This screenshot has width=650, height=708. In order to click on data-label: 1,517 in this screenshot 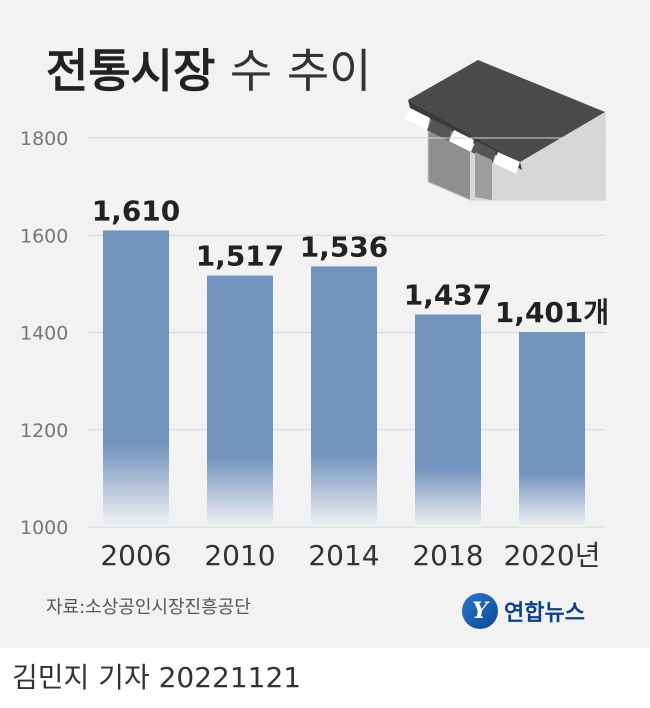, I will do `click(240, 256)`.